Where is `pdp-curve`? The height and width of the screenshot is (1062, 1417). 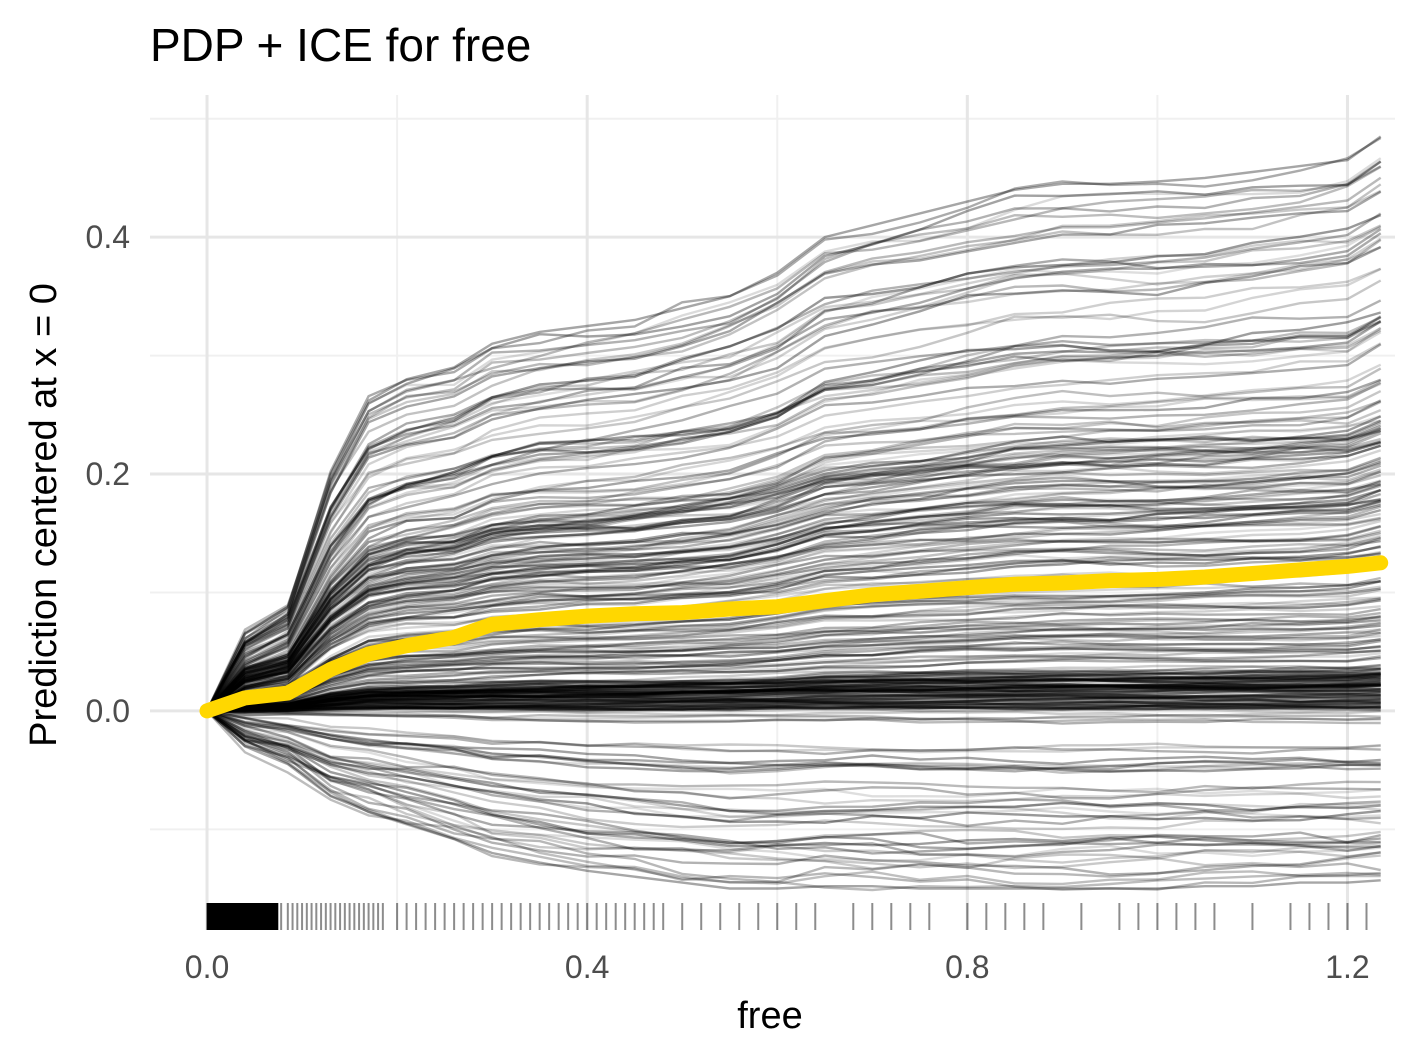 pdp-curve is located at coordinates (794, 637).